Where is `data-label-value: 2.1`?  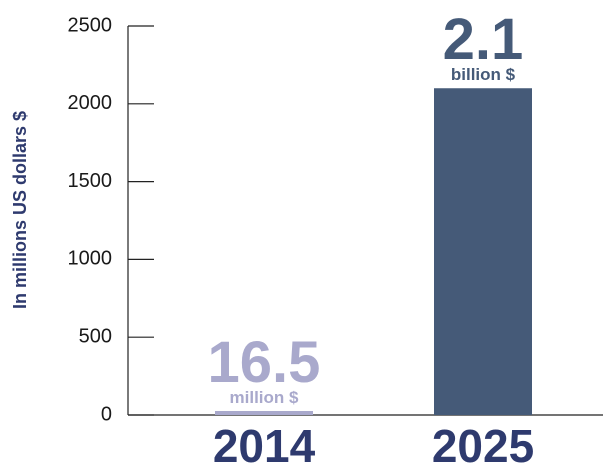
data-label-value: 2.1 is located at coordinates (483, 39).